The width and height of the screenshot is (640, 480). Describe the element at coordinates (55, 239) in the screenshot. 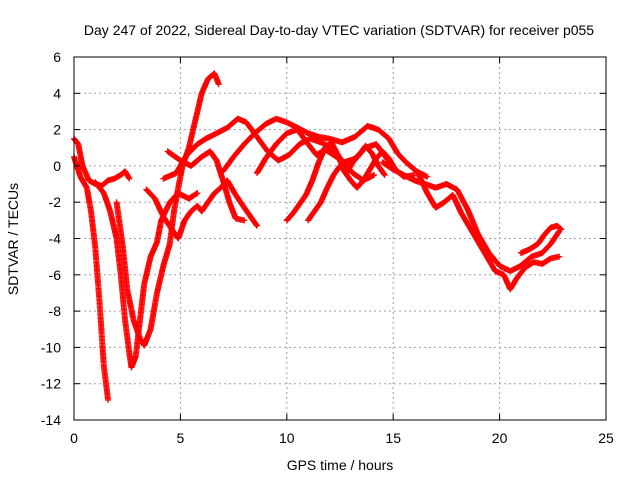

I see `y-tick-label: -4` at that location.